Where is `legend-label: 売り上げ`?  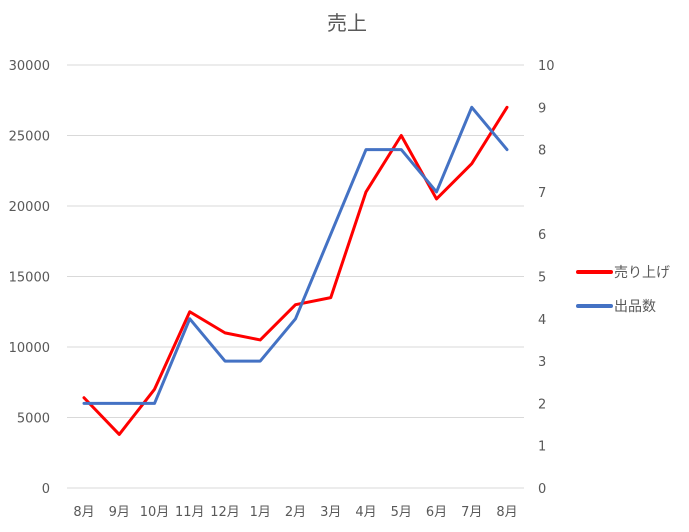 legend-label: 売り上げ is located at coordinates (642, 273).